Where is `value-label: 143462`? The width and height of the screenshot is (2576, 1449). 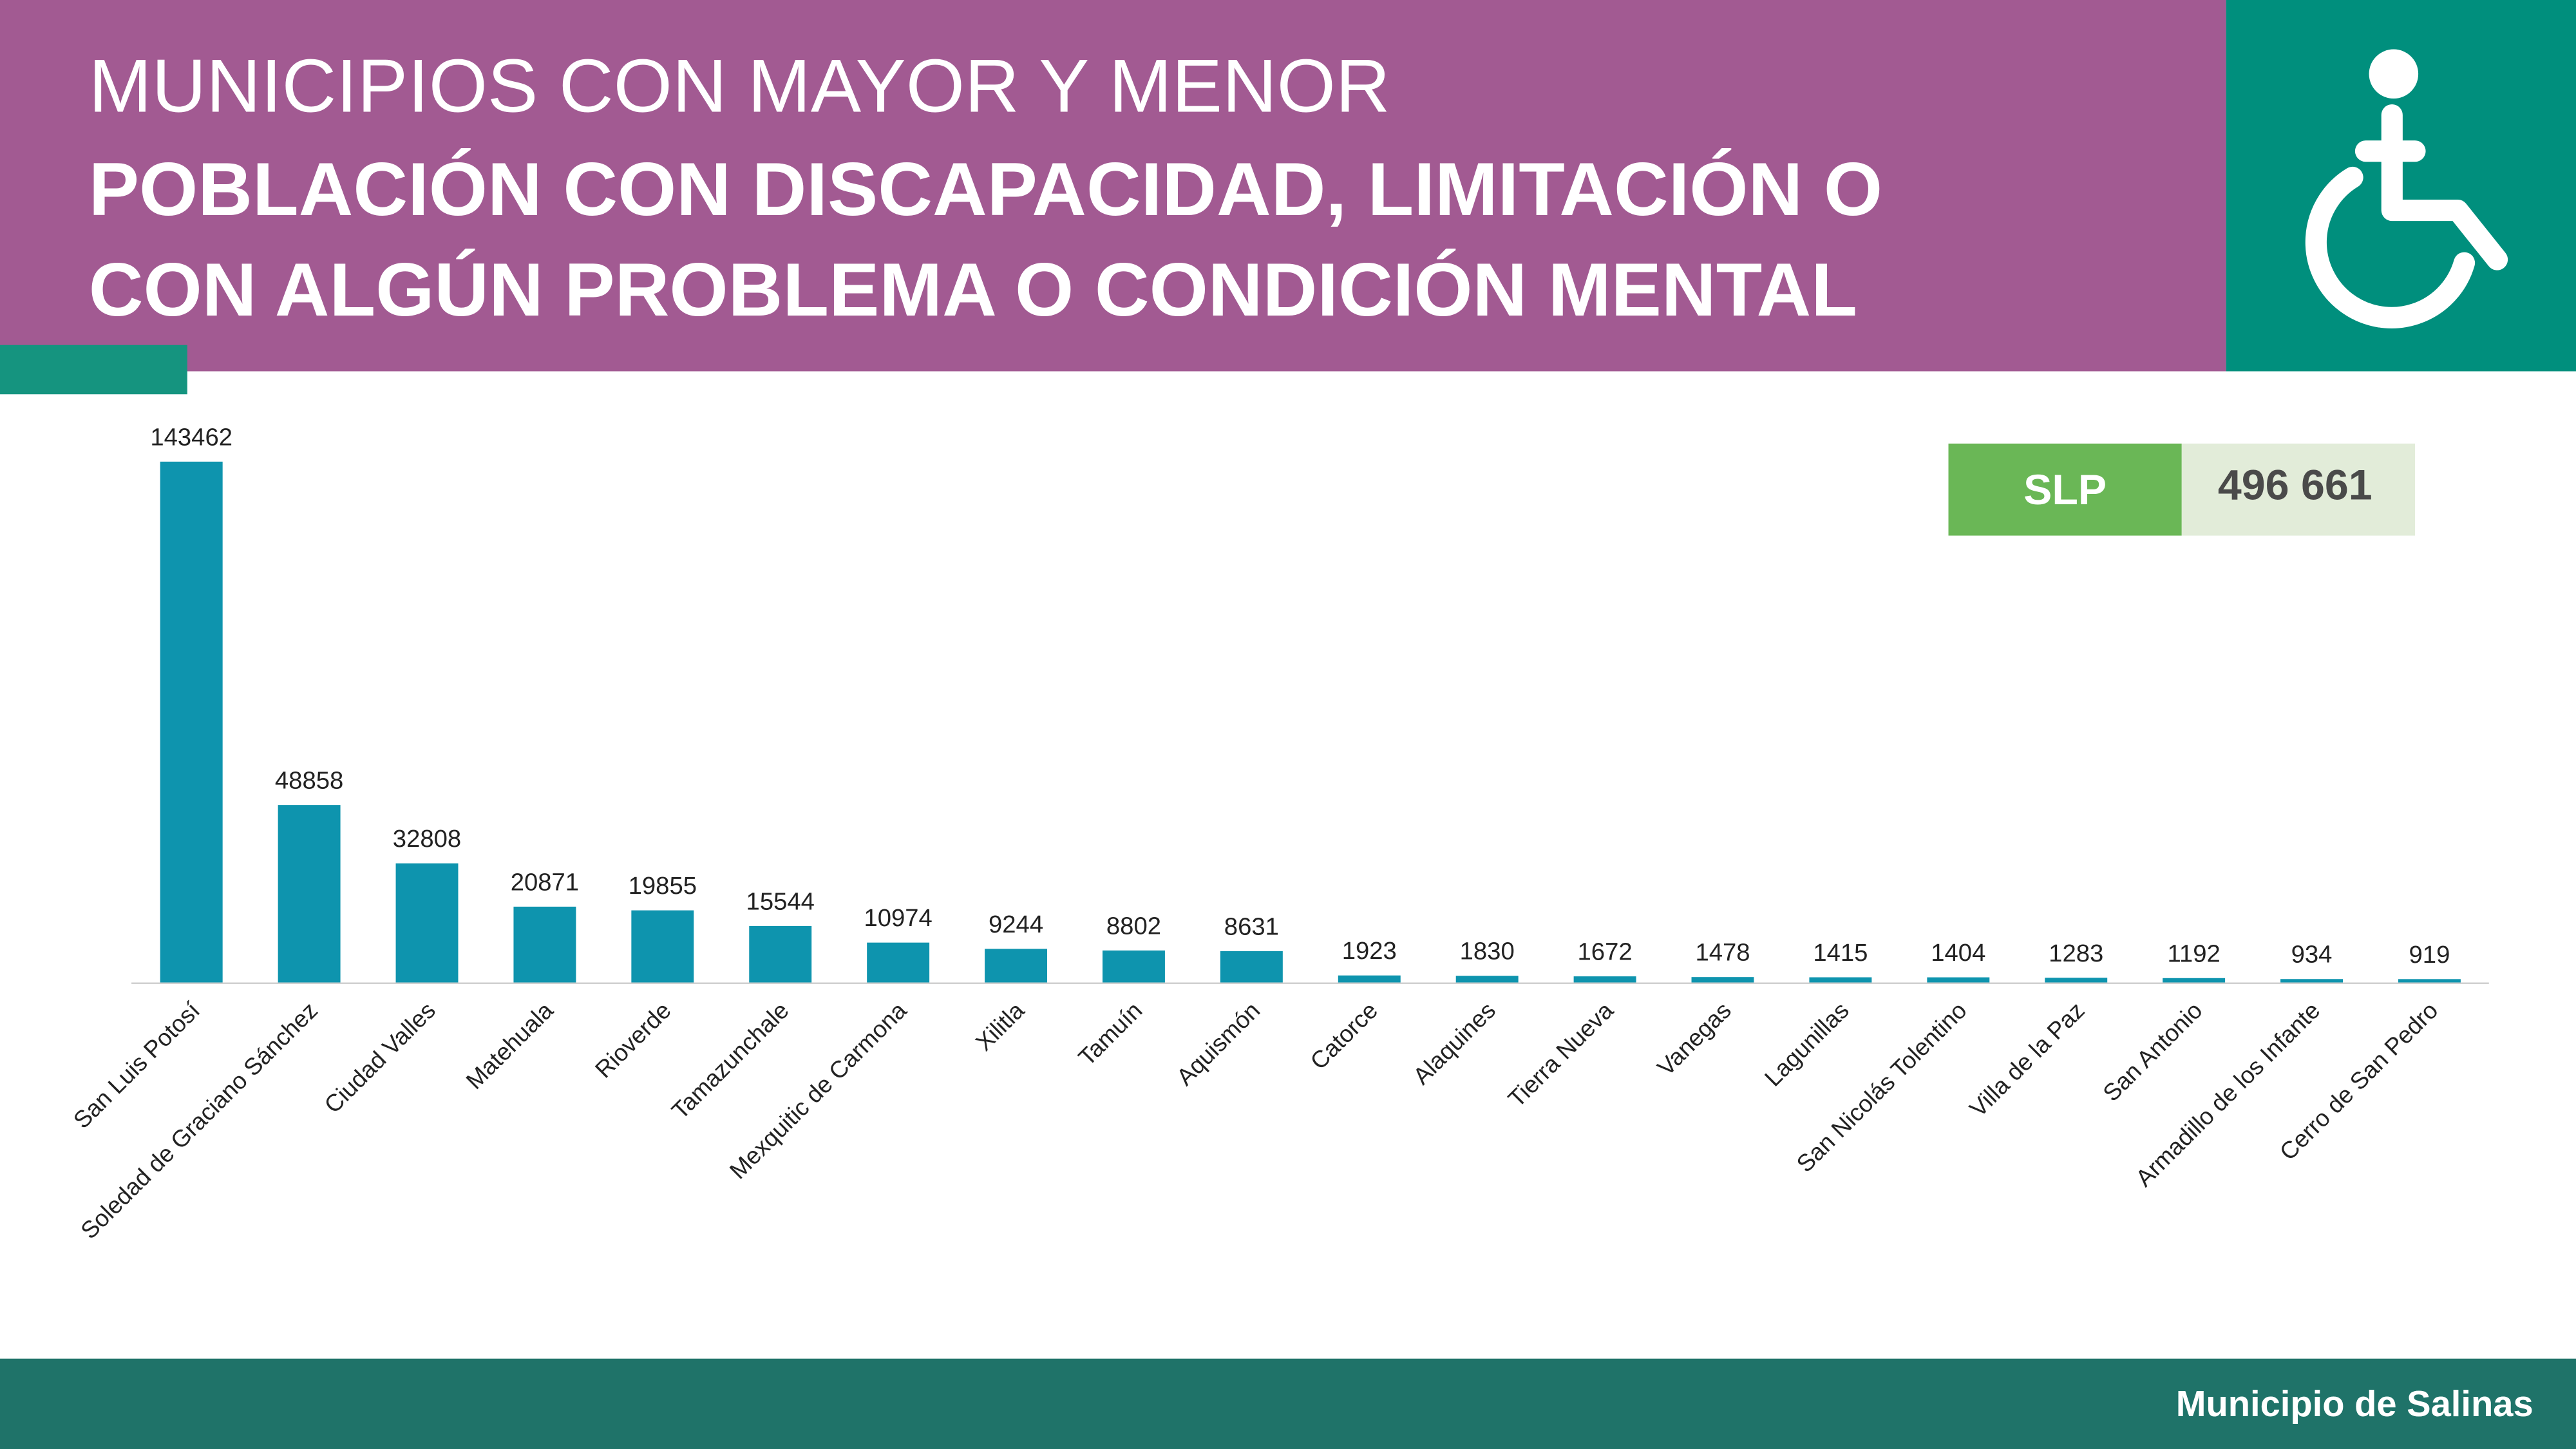
value-label: 143462 is located at coordinates (191, 437).